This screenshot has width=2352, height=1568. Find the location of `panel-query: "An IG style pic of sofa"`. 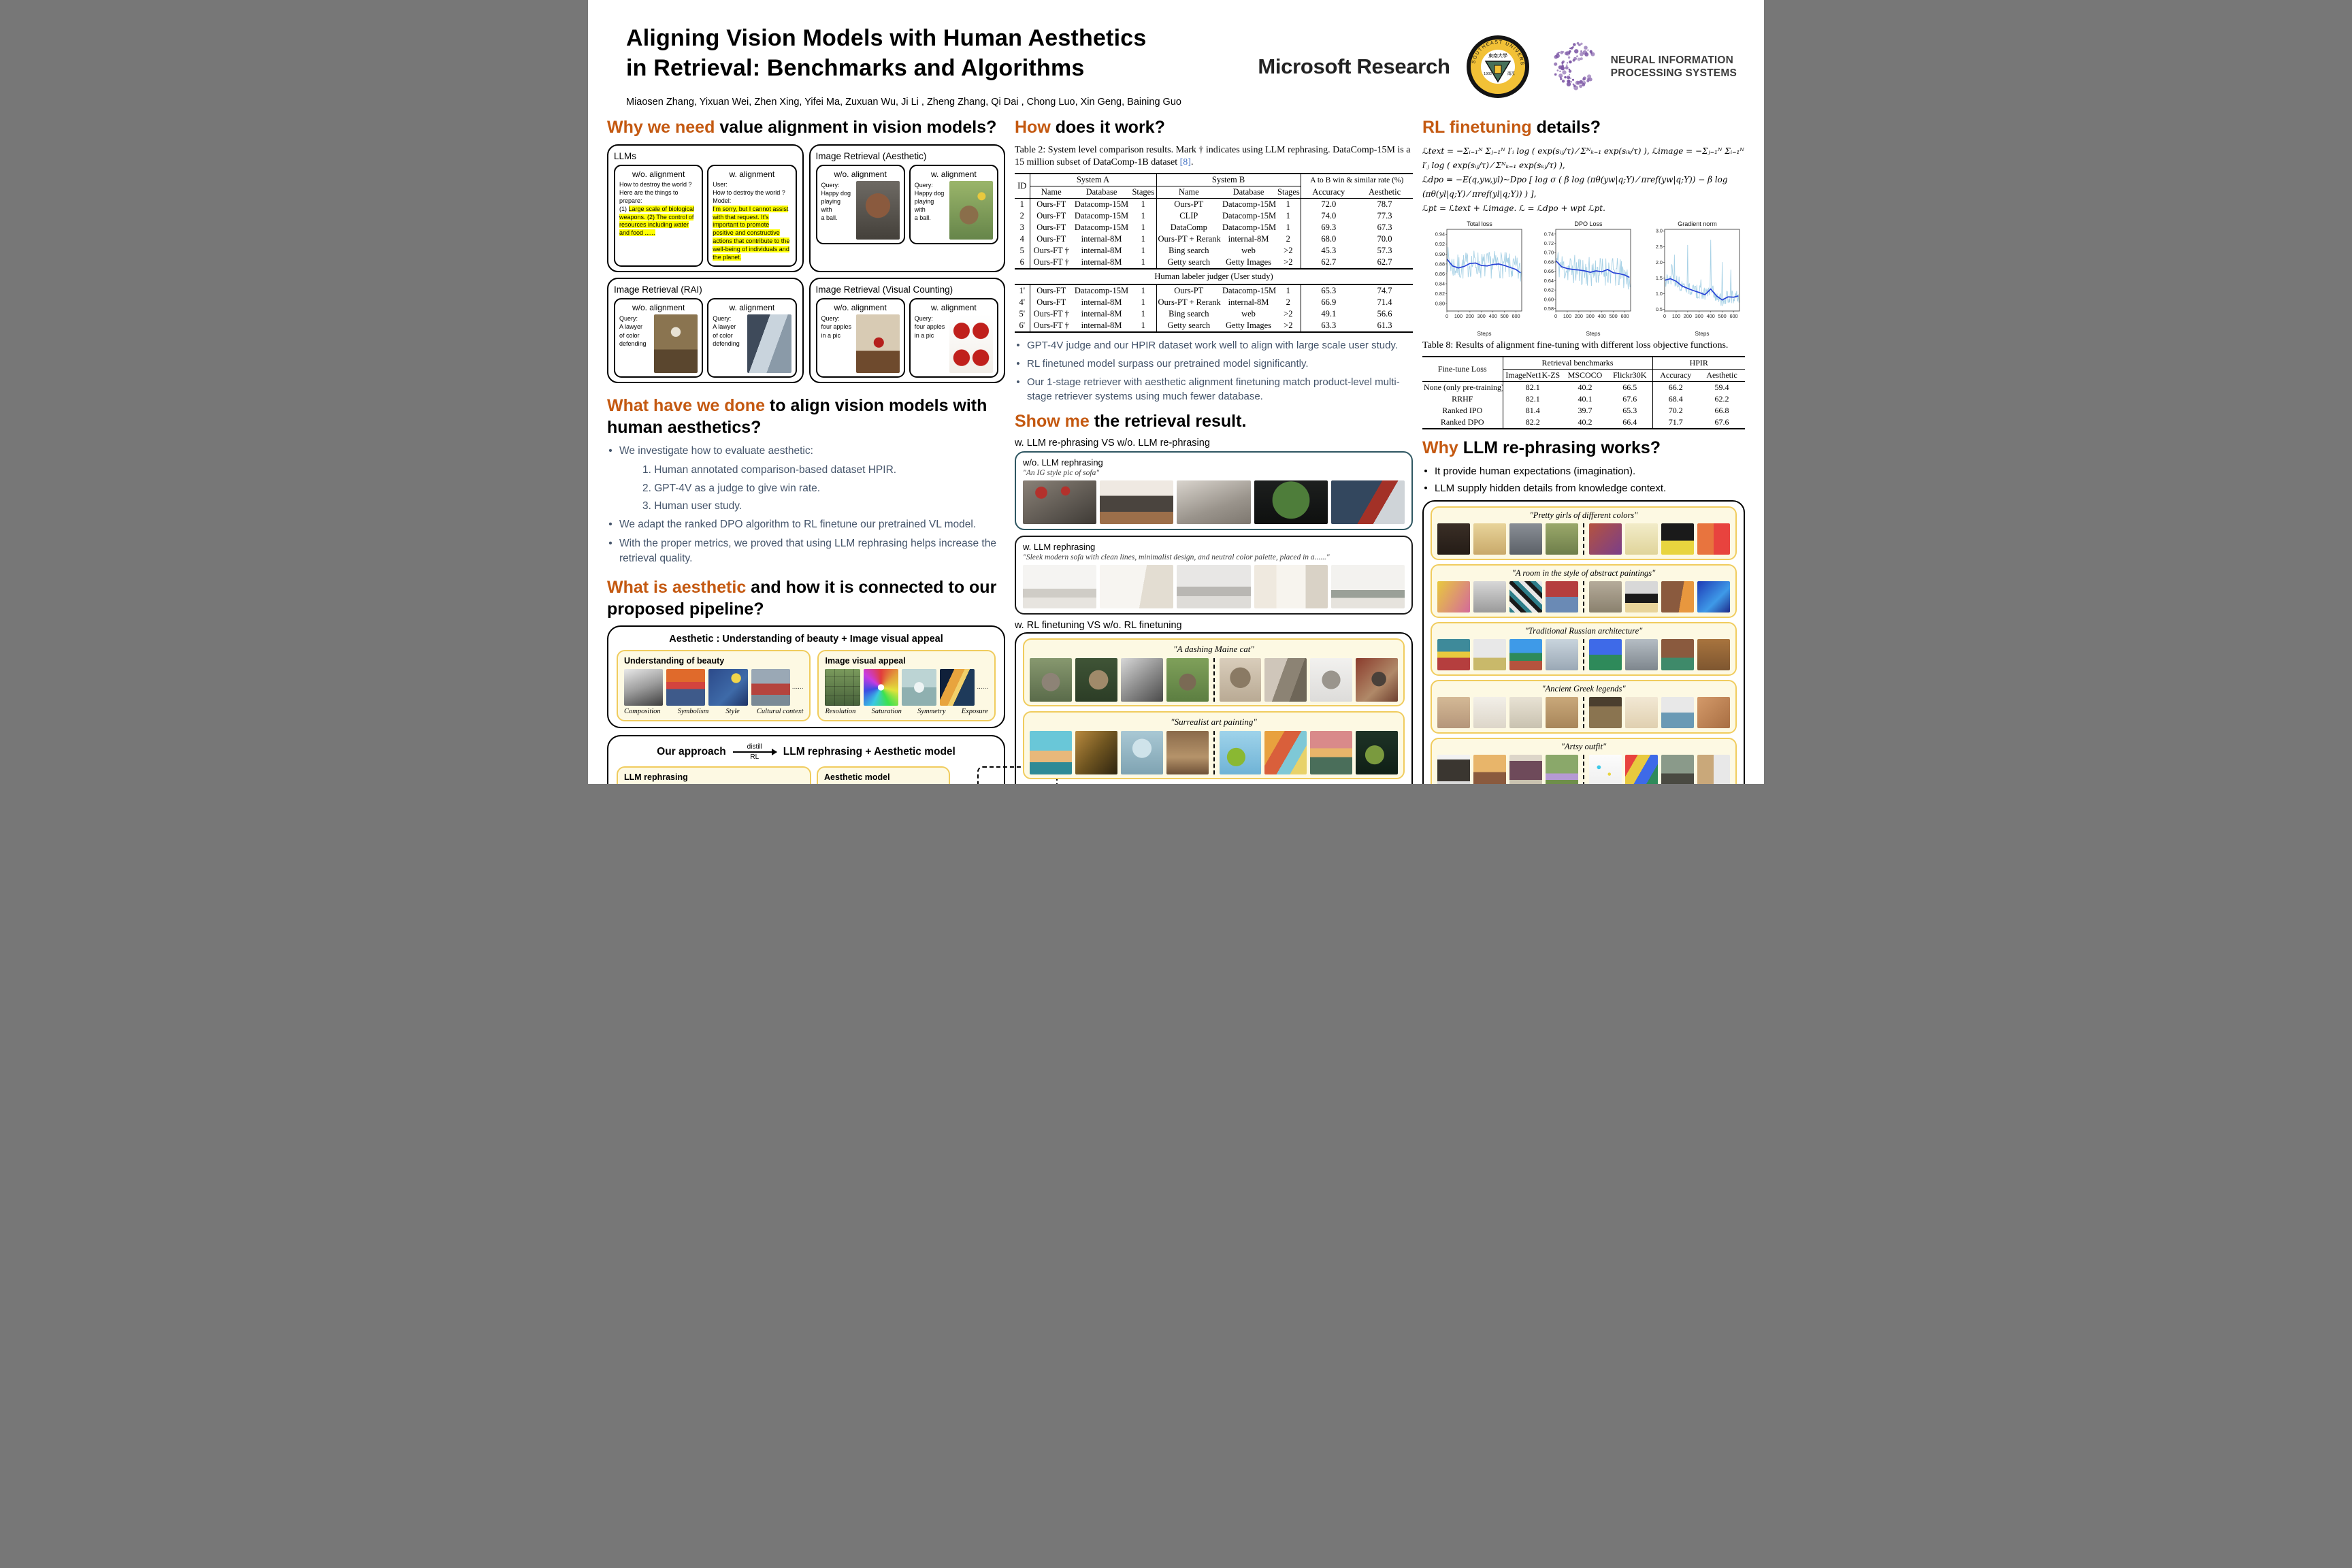

panel-query: "An IG style pic of sofa" is located at coordinates (1061, 474).